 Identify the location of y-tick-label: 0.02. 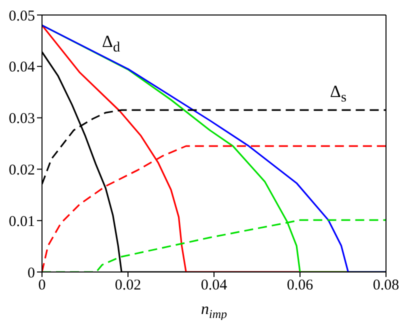
(21, 170).